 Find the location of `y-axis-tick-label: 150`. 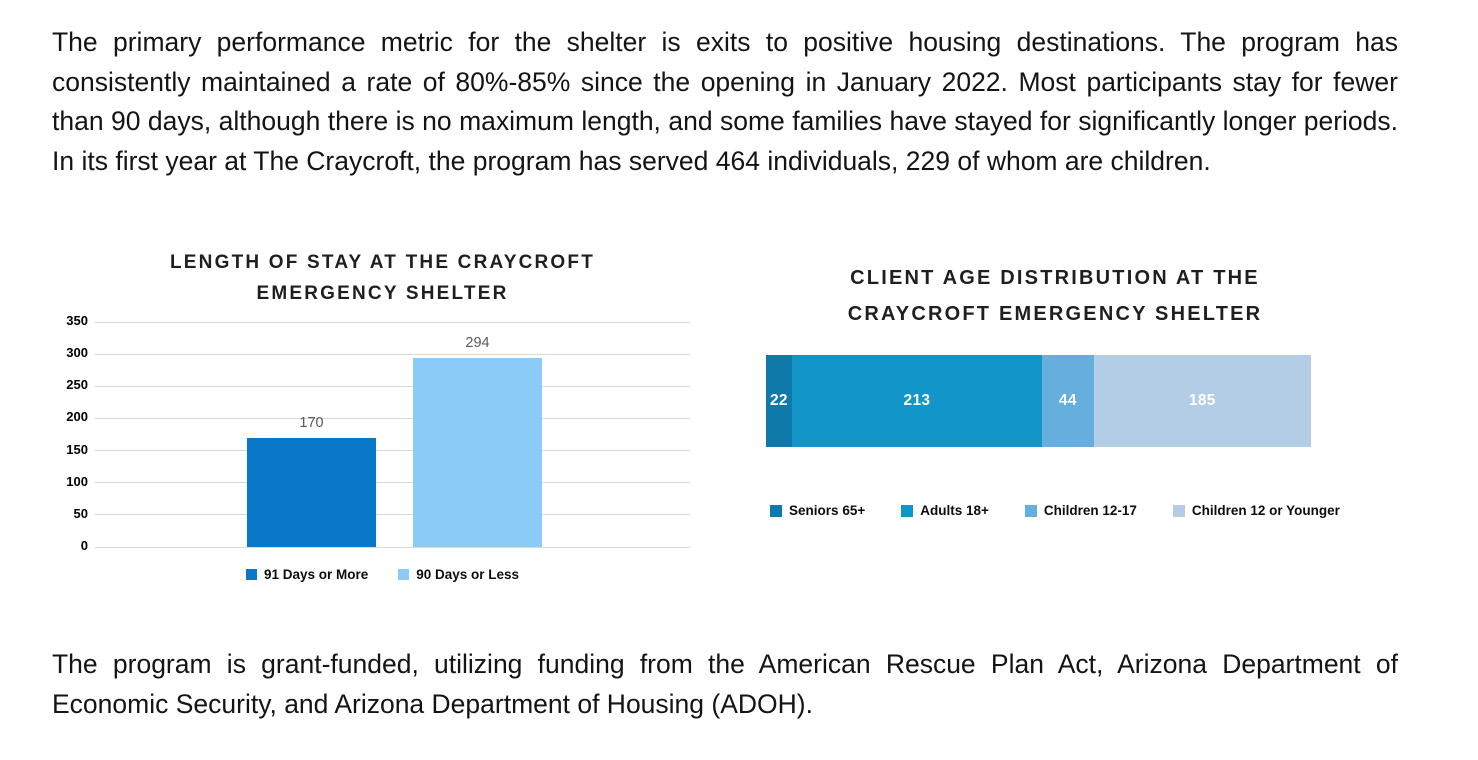

y-axis-tick-label: 150 is located at coordinates (77, 449).